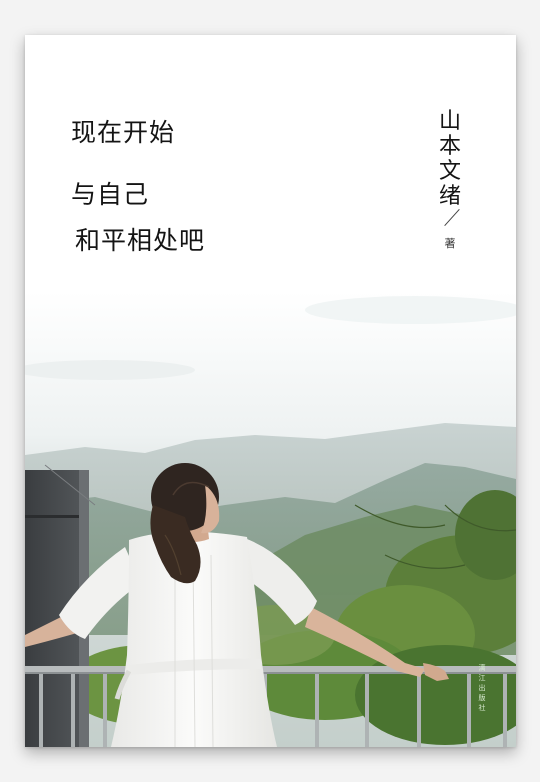 Image resolution: width=540 pixels, height=782 pixels. Describe the element at coordinates (110, 194) in the screenshot. I see `title-line-2: 与自己` at that location.